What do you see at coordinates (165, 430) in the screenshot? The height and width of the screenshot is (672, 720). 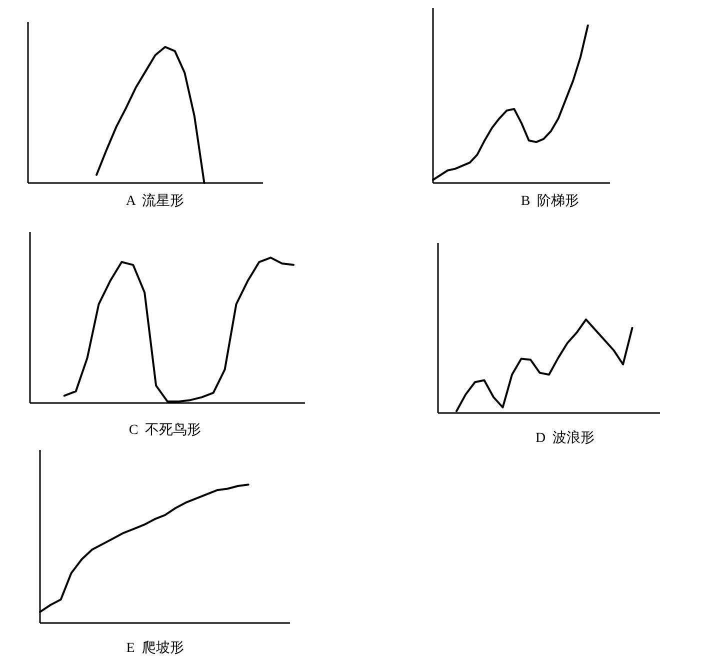 I see `text: C 不死鸟形` at bounding box center [165, 430].